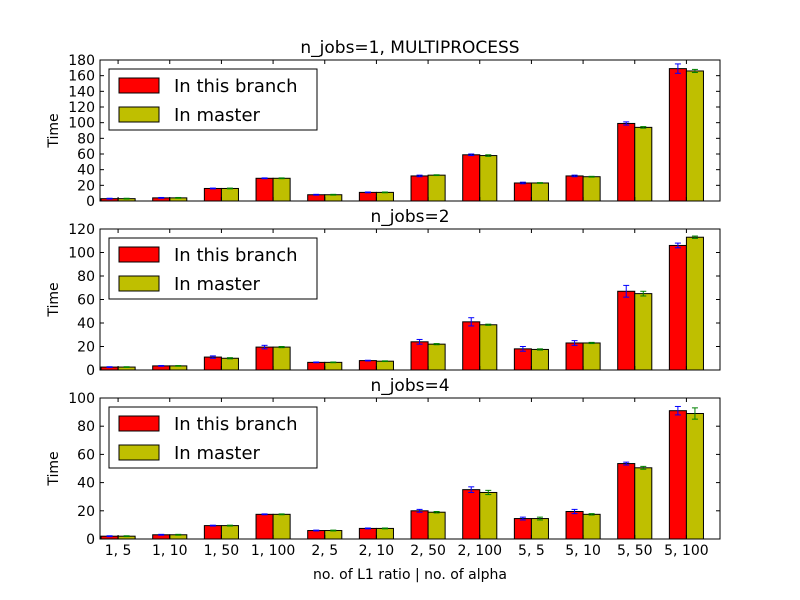 Image resolution: width=800 pixels, height=600 pixels. I want to click on panel-title: n_jobs=2, so click(409, 217).